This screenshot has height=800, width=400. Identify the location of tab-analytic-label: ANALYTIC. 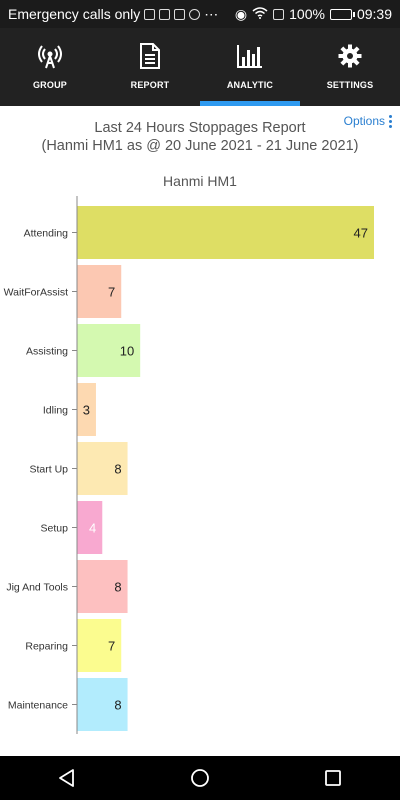
(250, 85).